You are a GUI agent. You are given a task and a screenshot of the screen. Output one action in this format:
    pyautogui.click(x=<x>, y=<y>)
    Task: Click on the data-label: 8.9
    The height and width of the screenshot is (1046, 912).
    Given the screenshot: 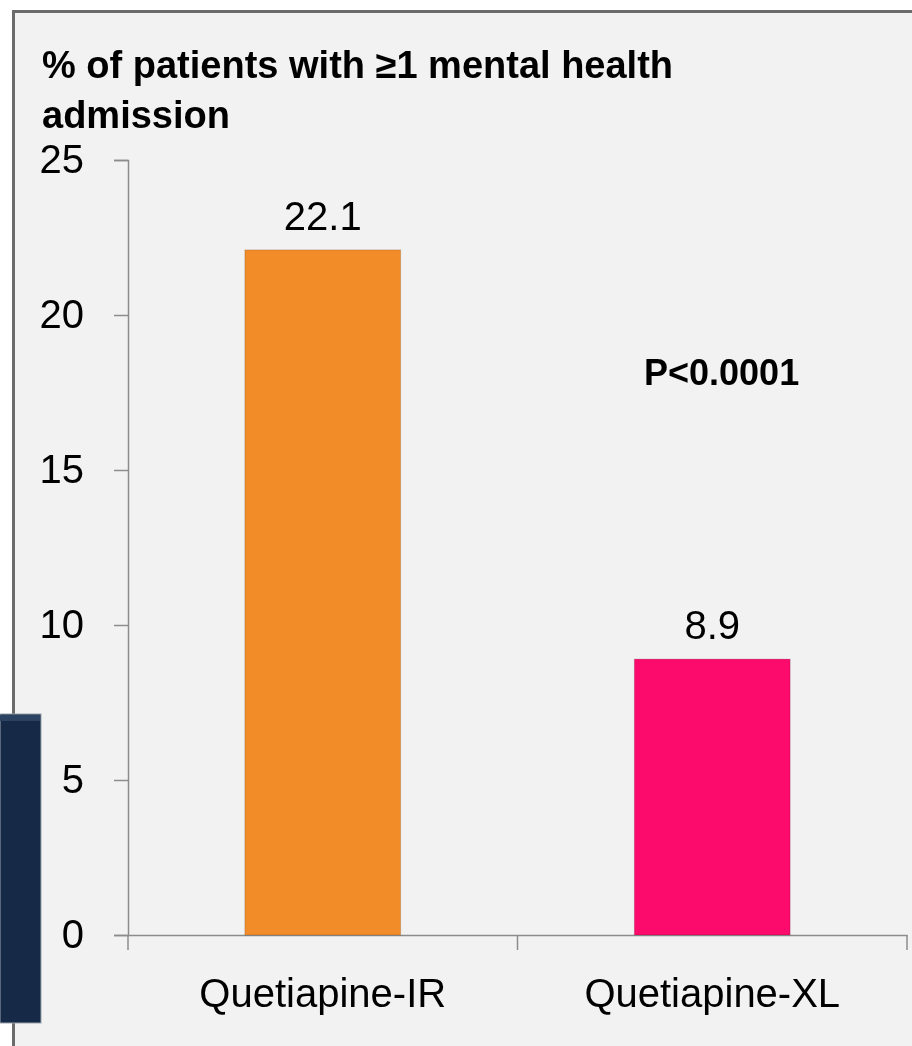 What is the action you would take?
    pyautogui.click(x=712, y=625)
    